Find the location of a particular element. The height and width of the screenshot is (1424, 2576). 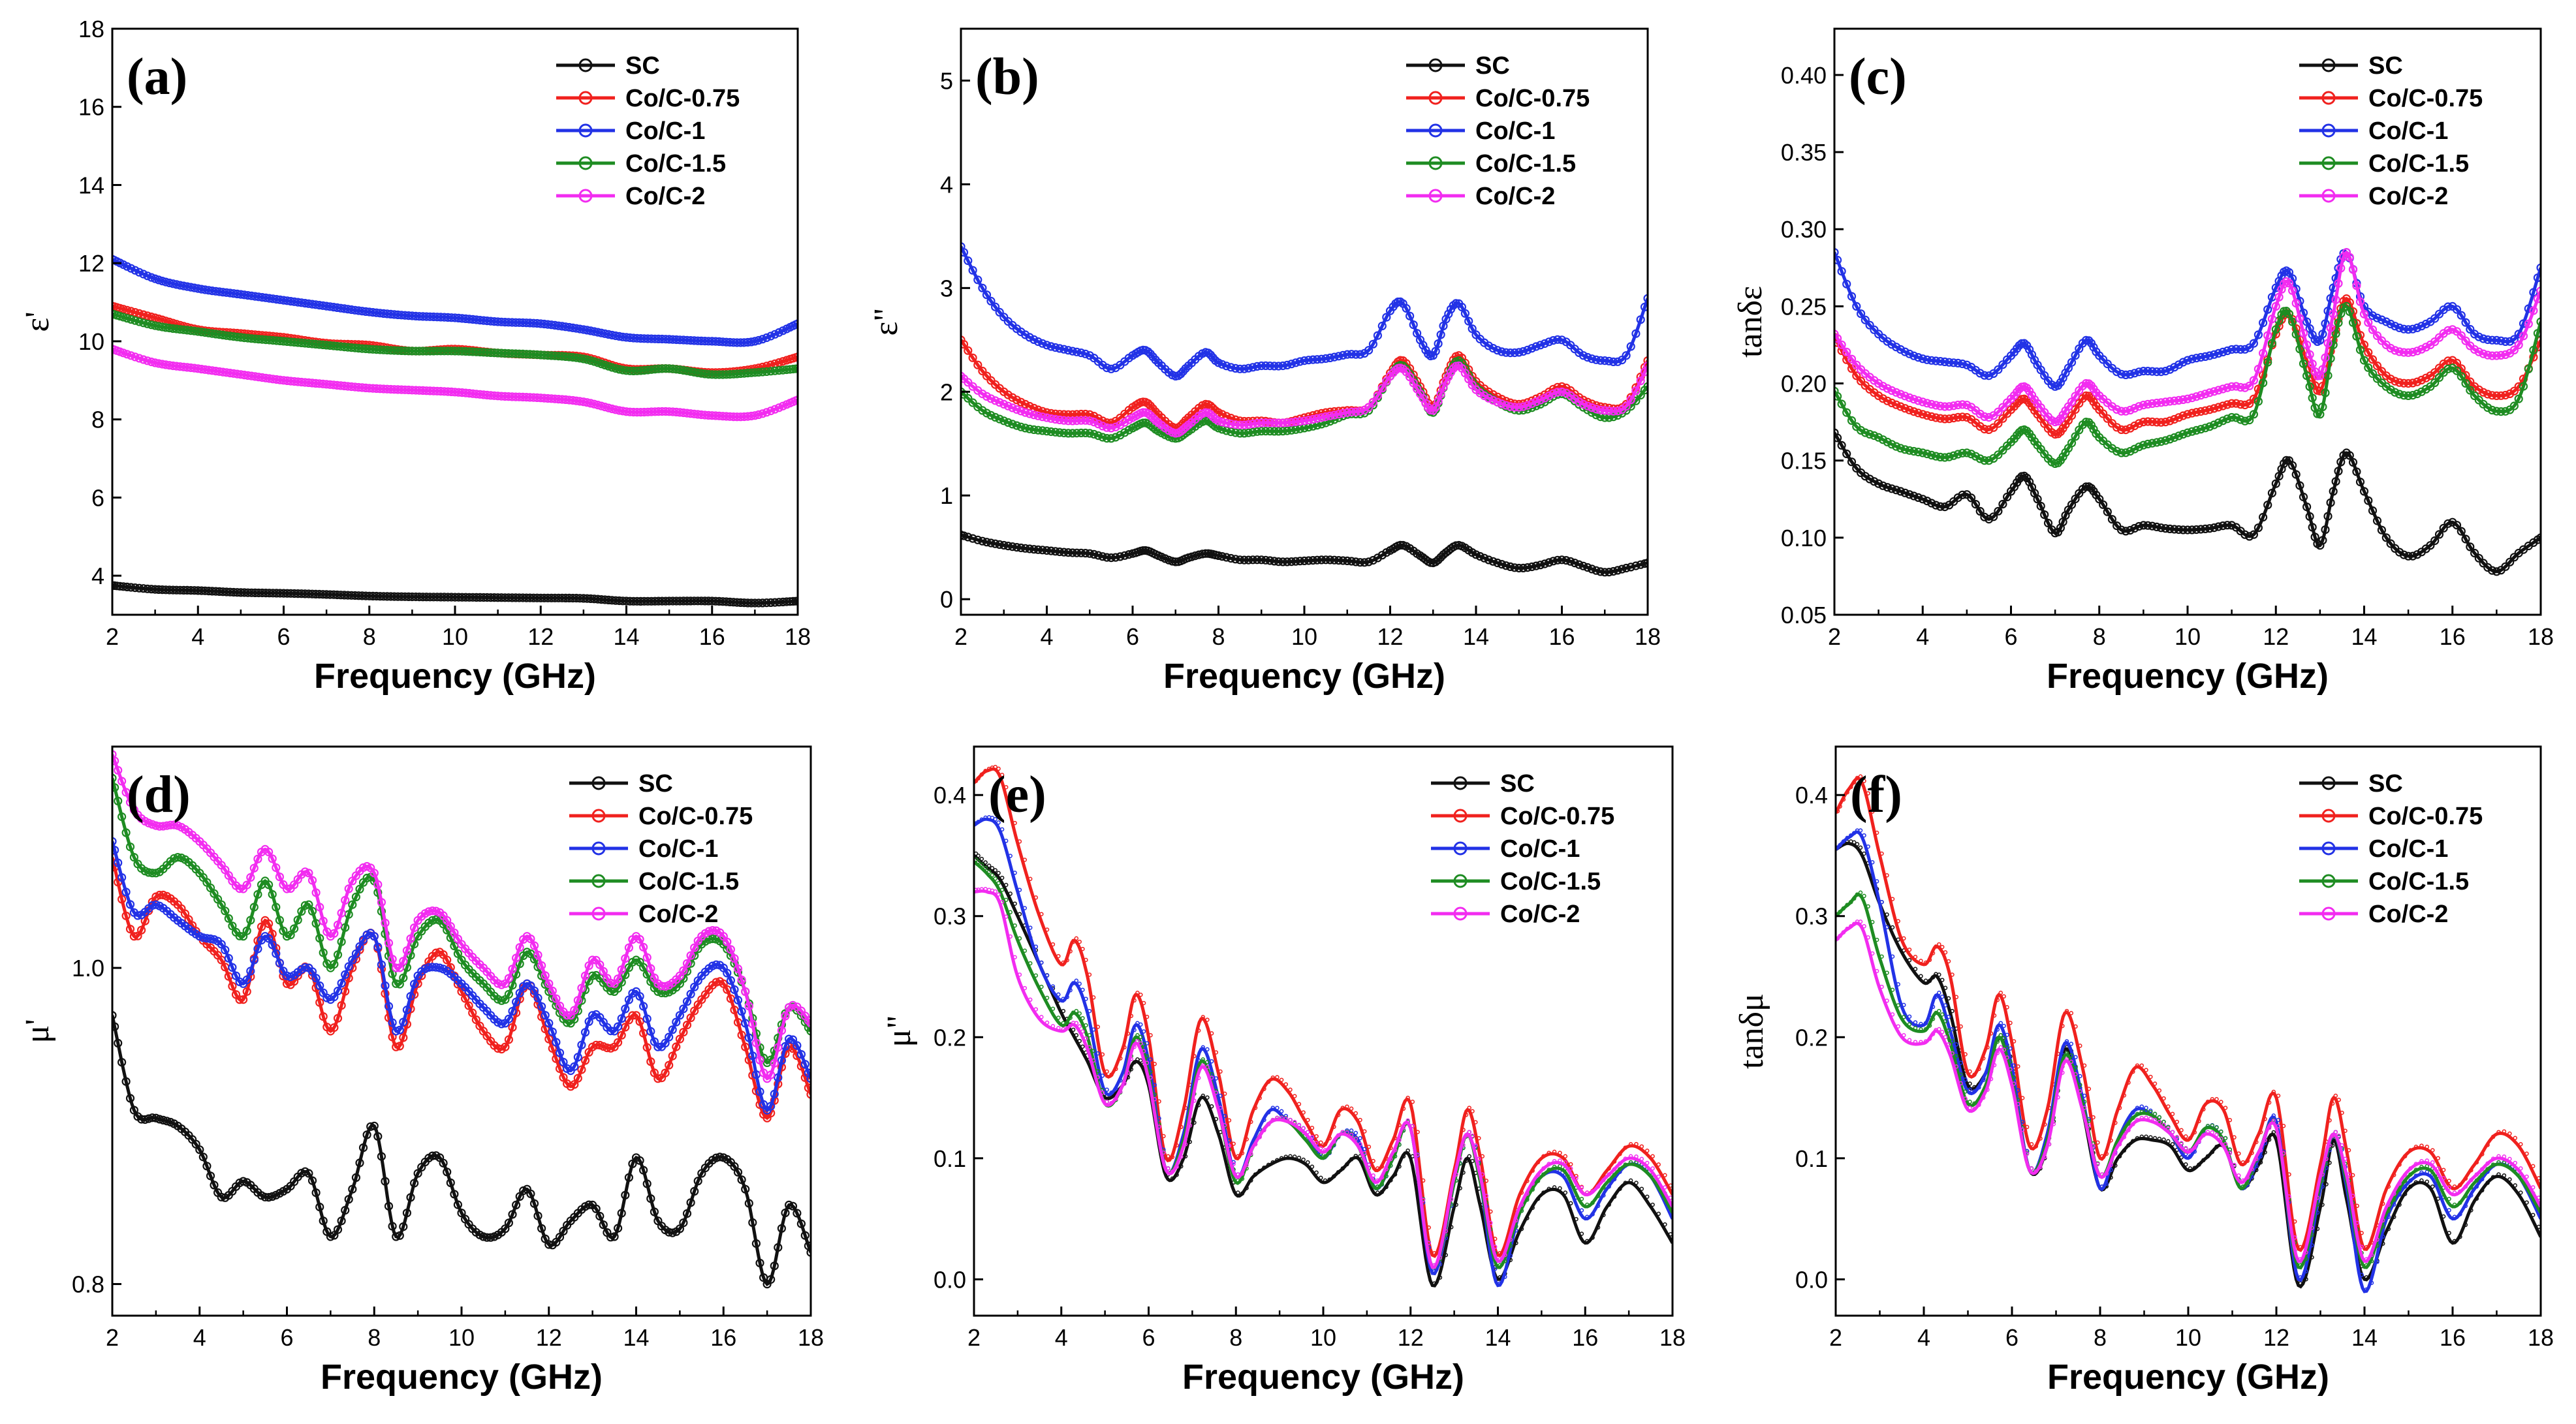

legend-label: Co/C-2 is located at coordinates (1515, 196).